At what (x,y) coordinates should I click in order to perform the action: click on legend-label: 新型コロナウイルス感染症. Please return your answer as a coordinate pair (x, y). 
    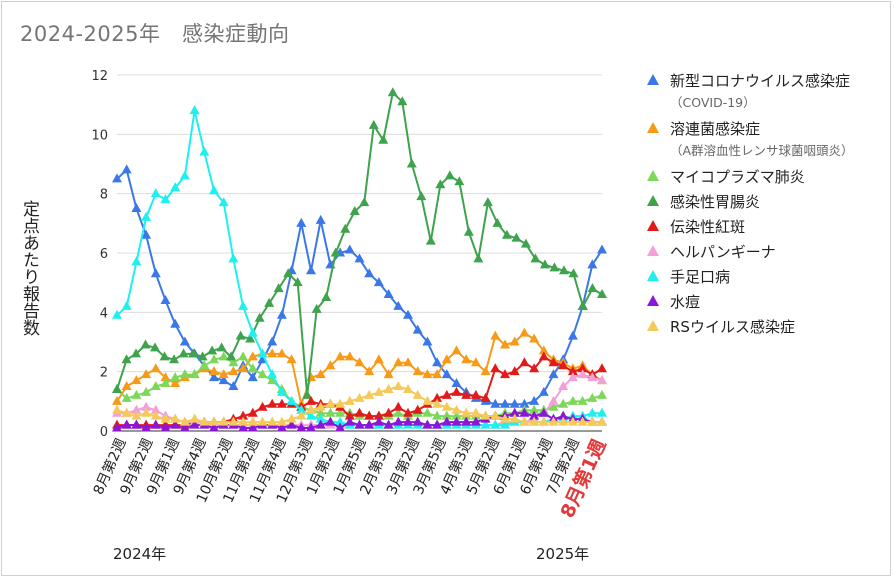
    Looking at the image, I should click on (760, 81).